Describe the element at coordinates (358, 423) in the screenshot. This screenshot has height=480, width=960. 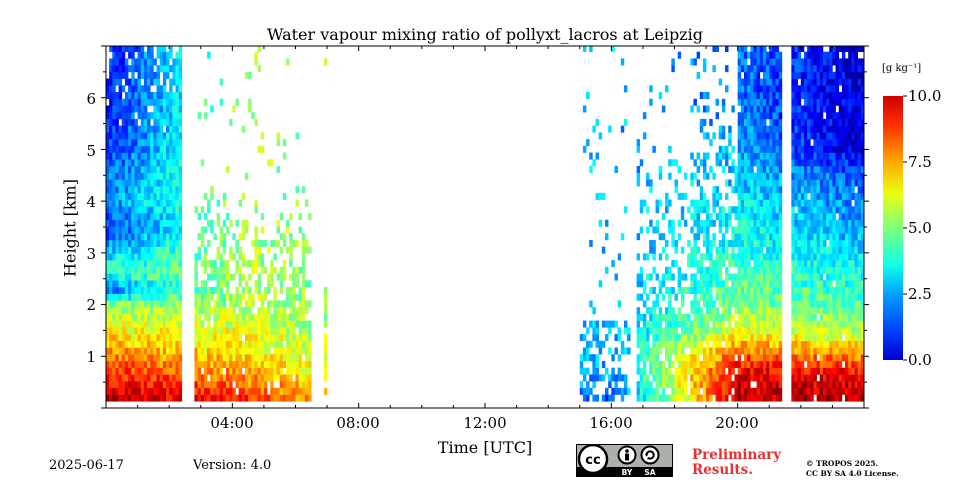
I see `x-tick-label: 08:00` at that location.